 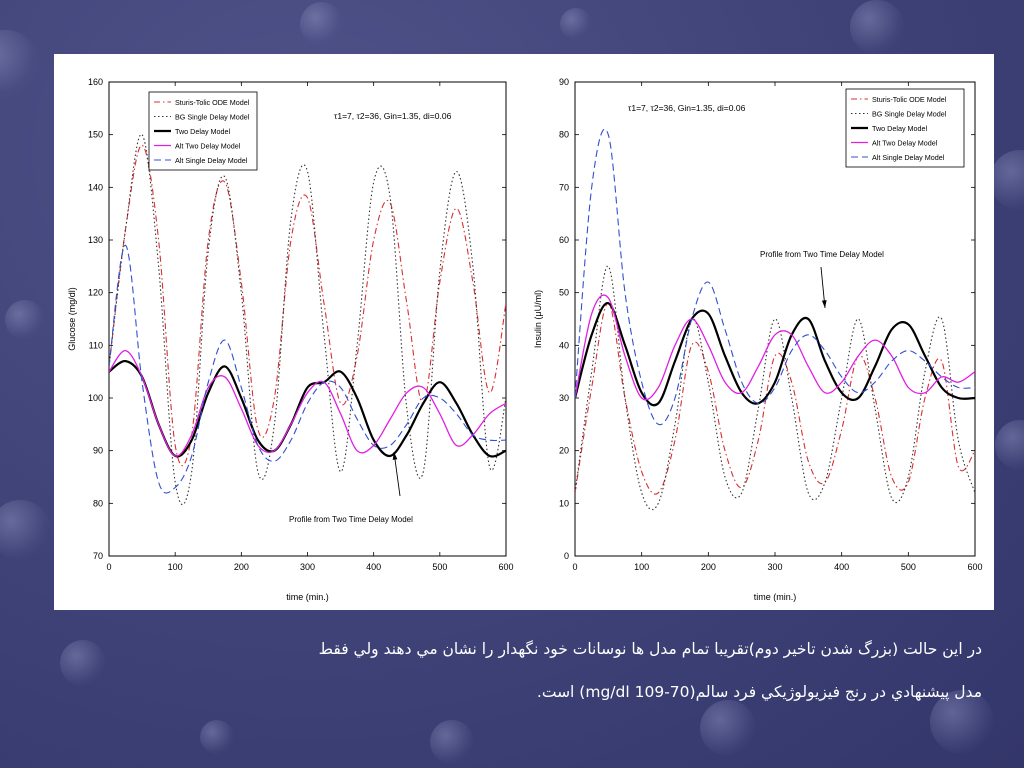 I want to click on y-tick-label: 10, so click(x=564, y=503).